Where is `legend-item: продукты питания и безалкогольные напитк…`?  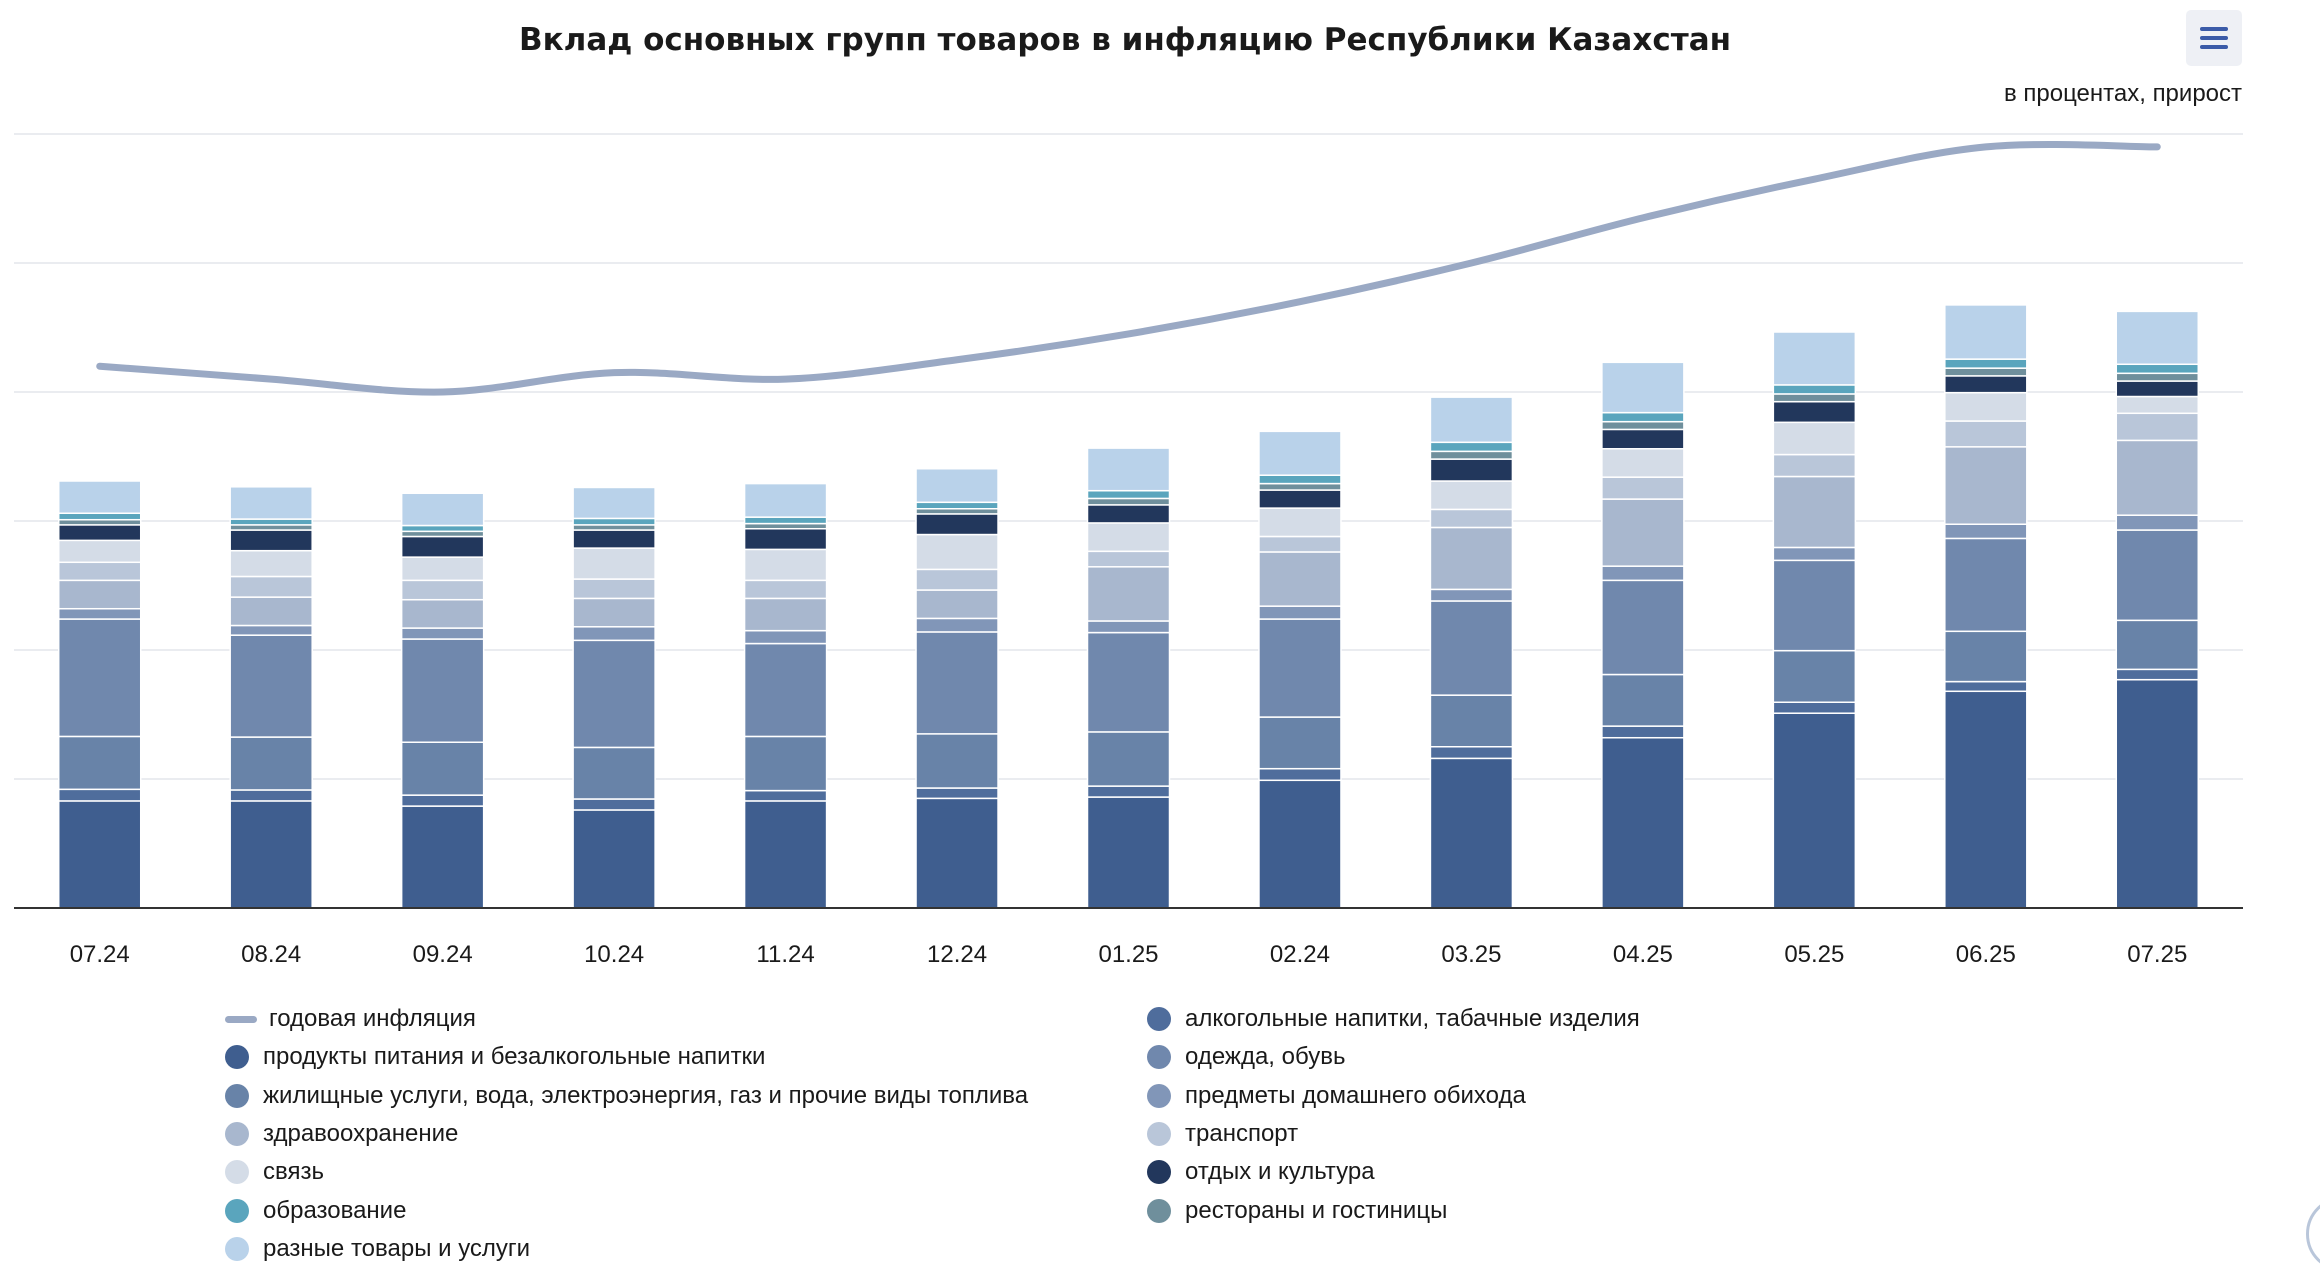 legend-item: продукты питания и безалкогольные напитк… is located at coordinates (495, 1057).